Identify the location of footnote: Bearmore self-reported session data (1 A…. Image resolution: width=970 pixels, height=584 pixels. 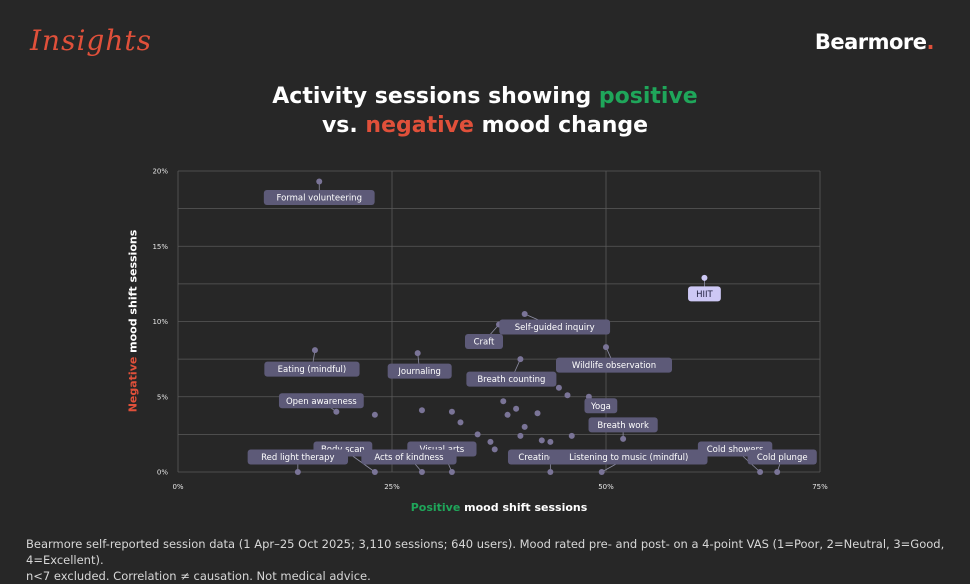
(491, 560).